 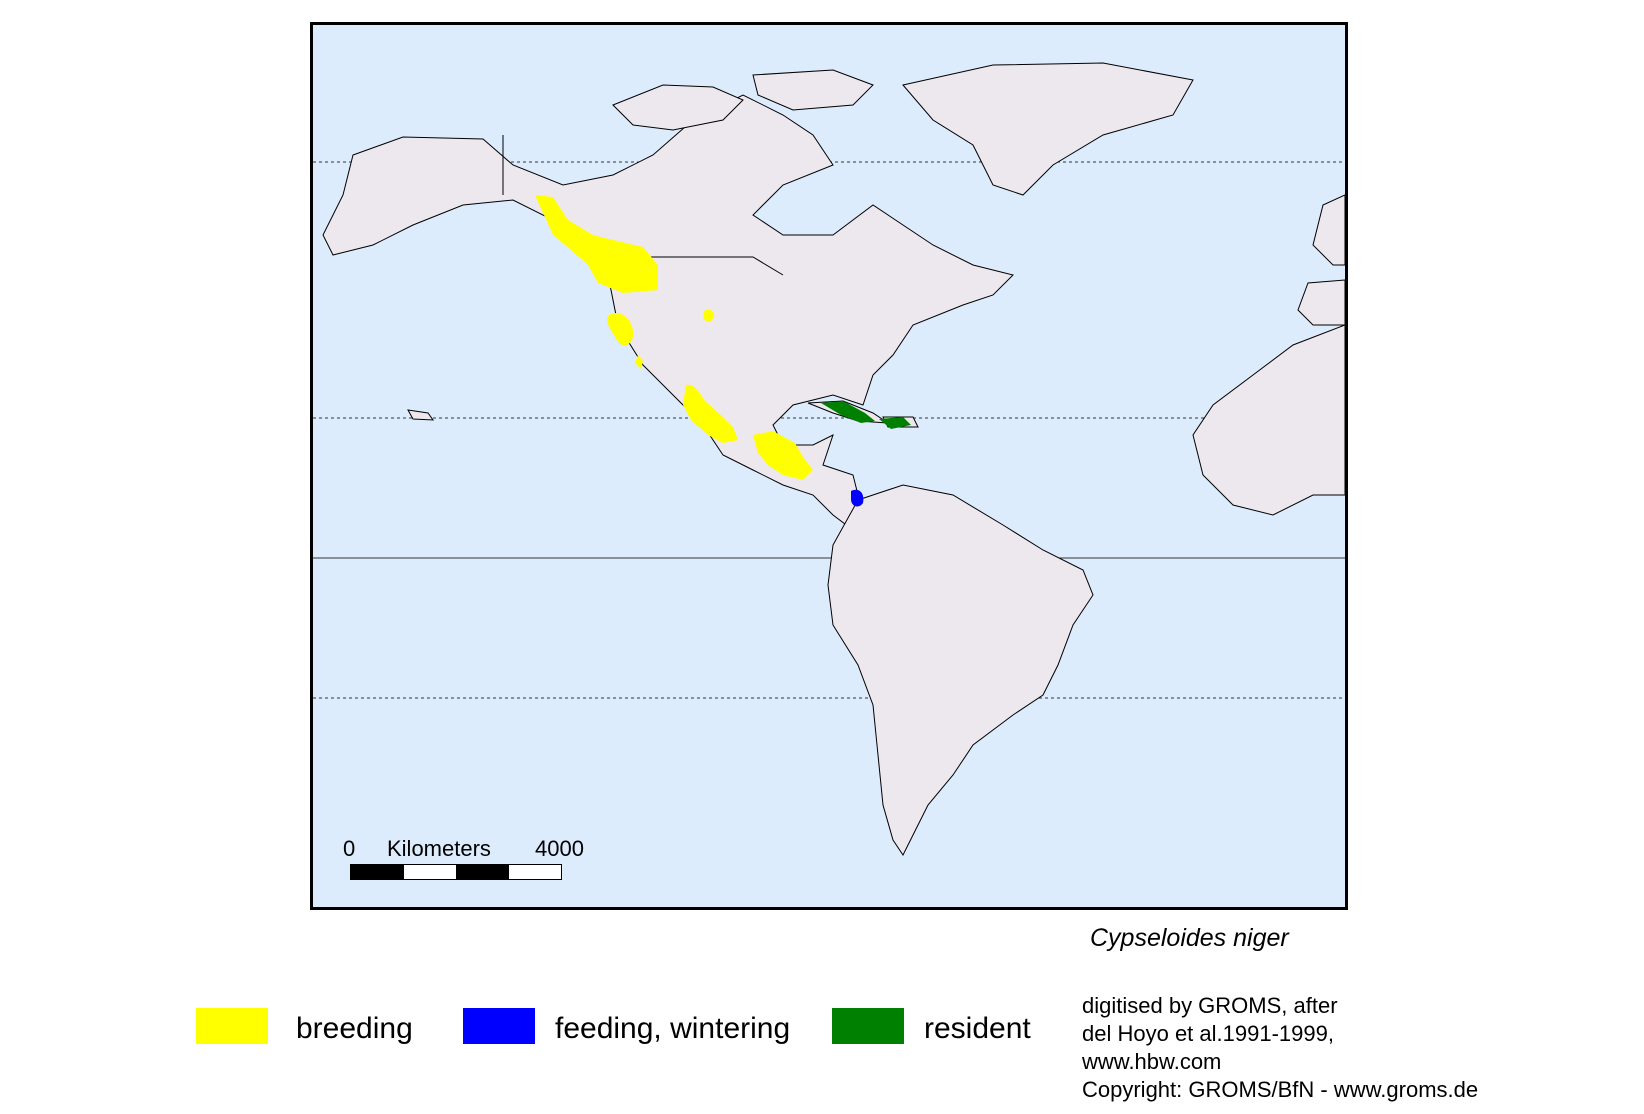 What do you see at coordinates (439, 848) in the screenshot?
I see `scale-unit-label: Kilometers` at bounding box center [439, 848].